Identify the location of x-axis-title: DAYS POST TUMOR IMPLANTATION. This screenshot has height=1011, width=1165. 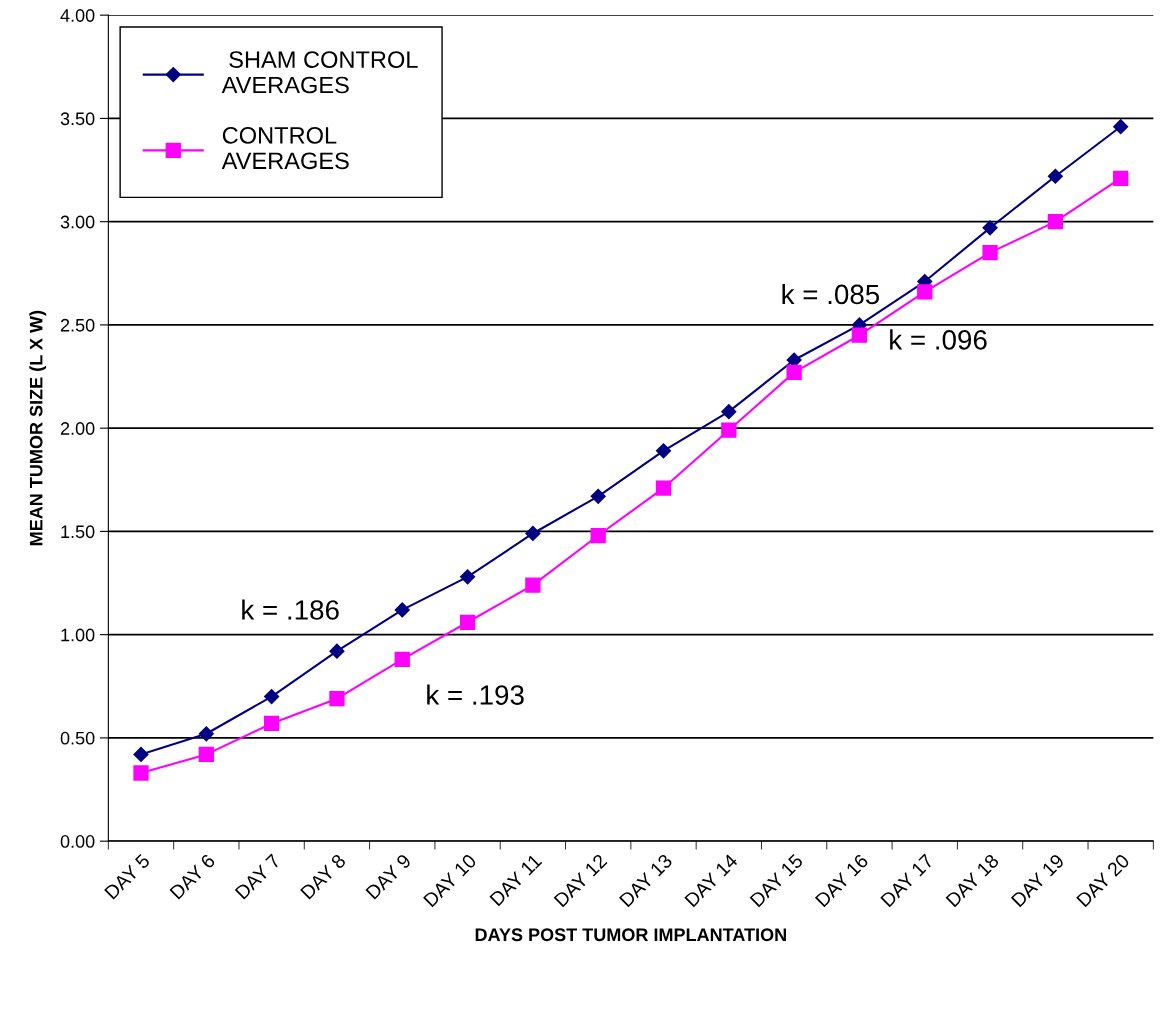
(630, 935).